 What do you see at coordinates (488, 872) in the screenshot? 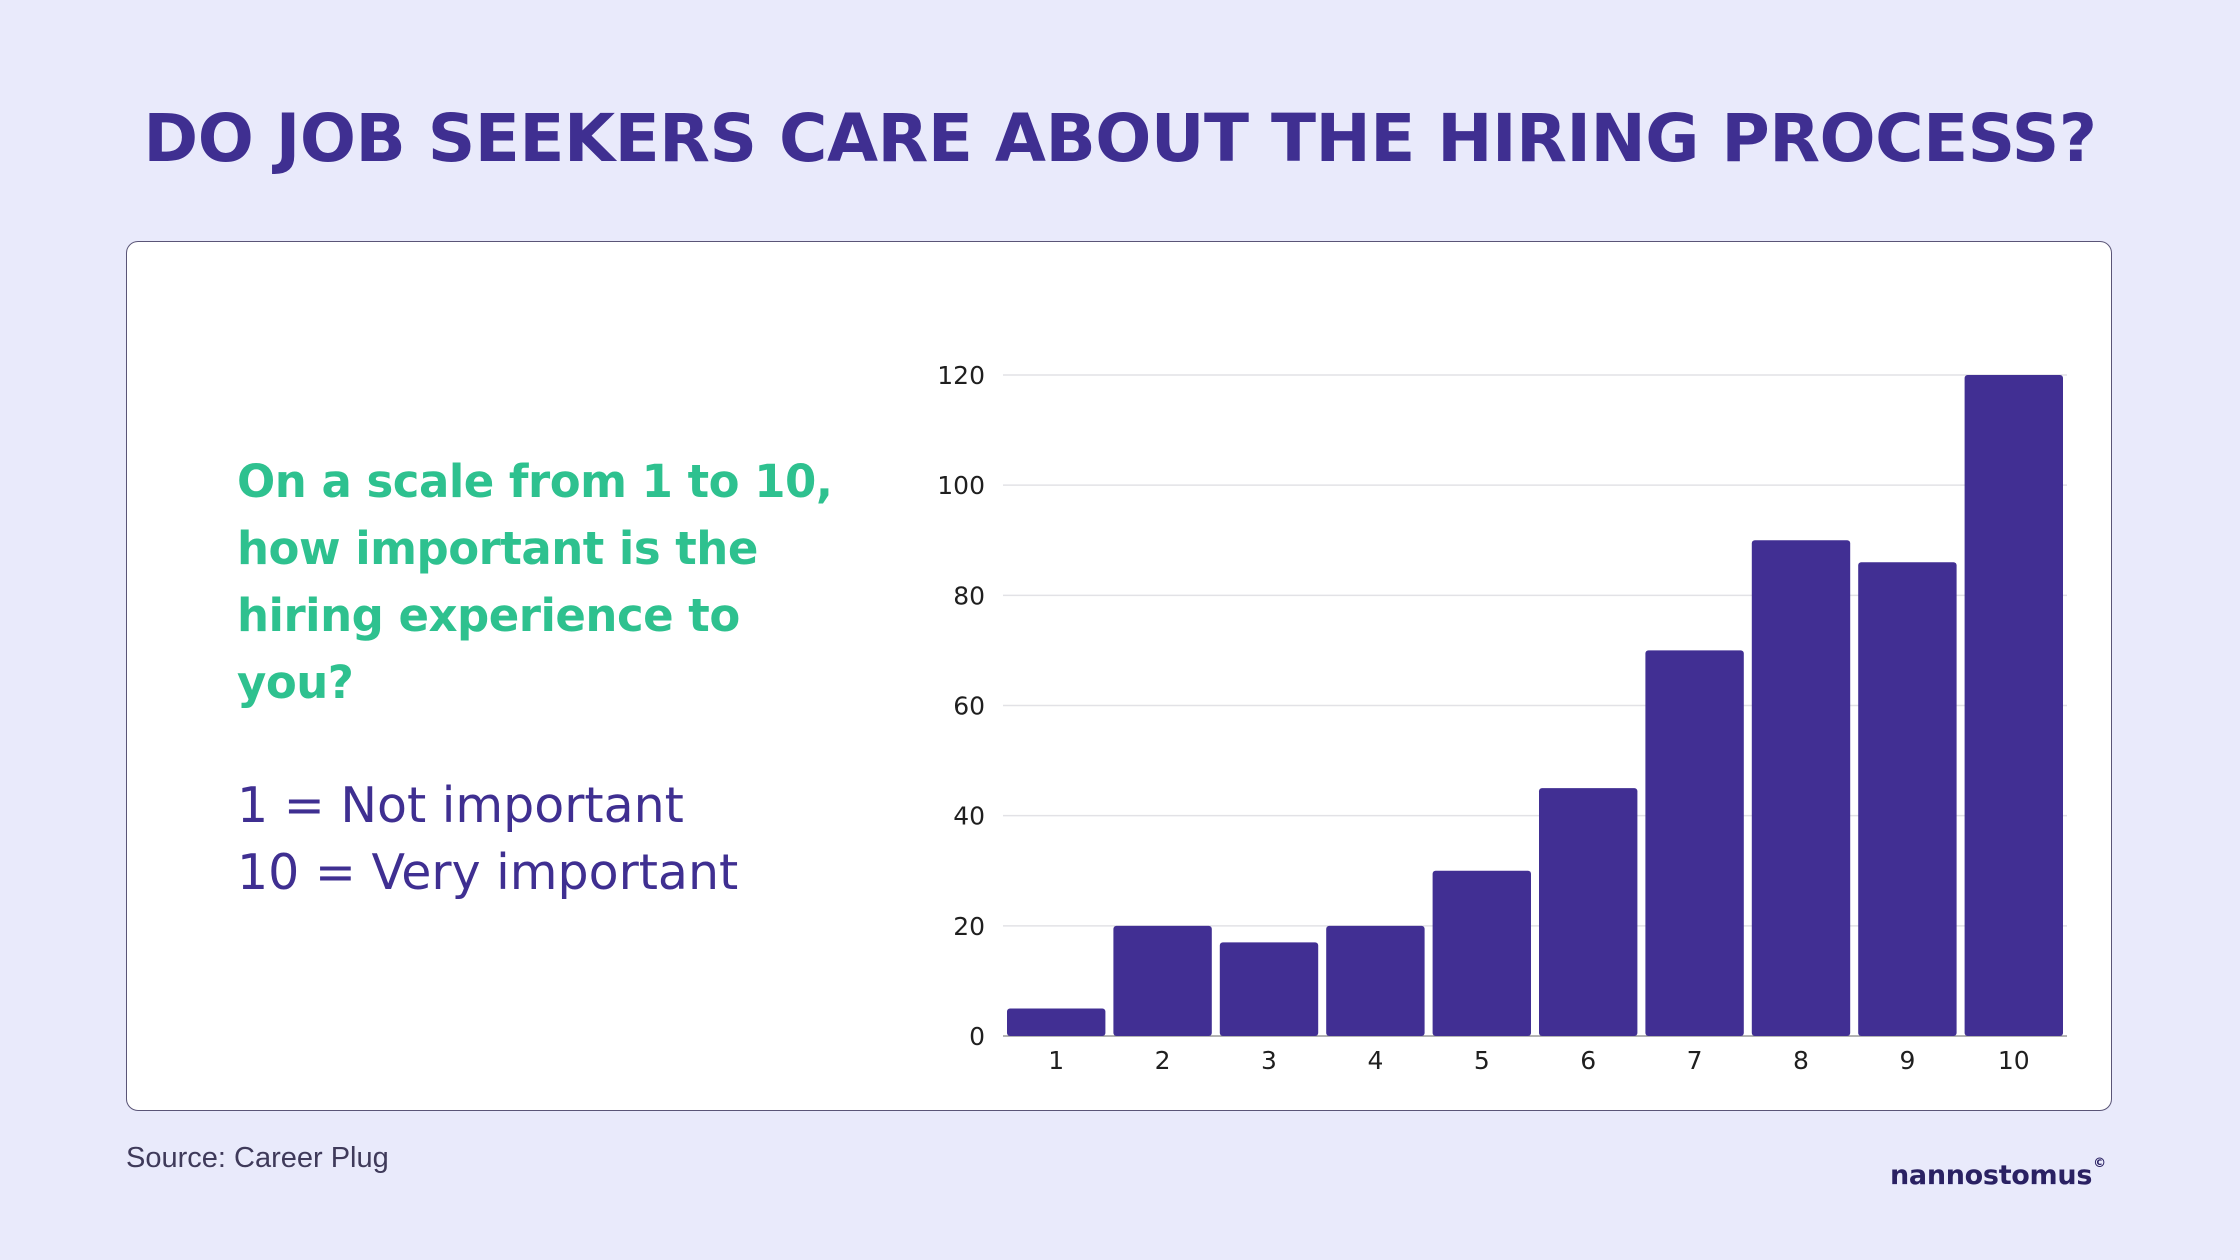
I see `scale-legend-high: 10 = Very important` at bounding box center [488, 872].